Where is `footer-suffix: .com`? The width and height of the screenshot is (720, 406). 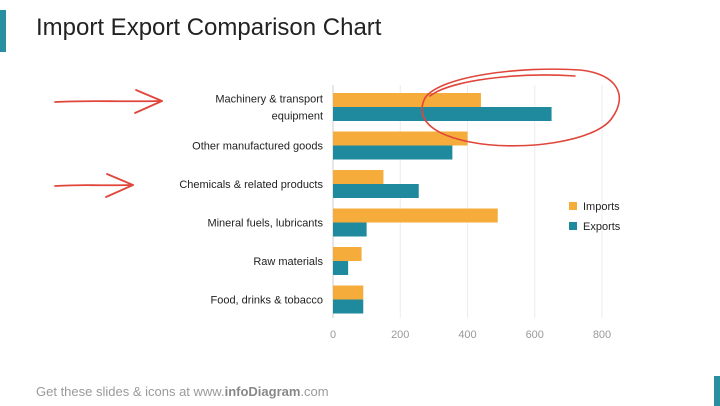 footer-suffix: .com is located at coordinates (314, 391).